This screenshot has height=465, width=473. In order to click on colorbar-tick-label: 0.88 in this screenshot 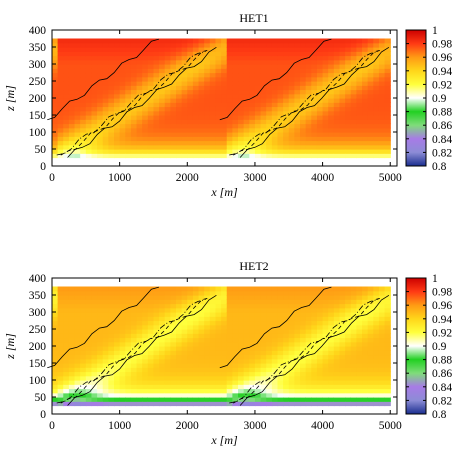, I will do `click(442, 361)`.